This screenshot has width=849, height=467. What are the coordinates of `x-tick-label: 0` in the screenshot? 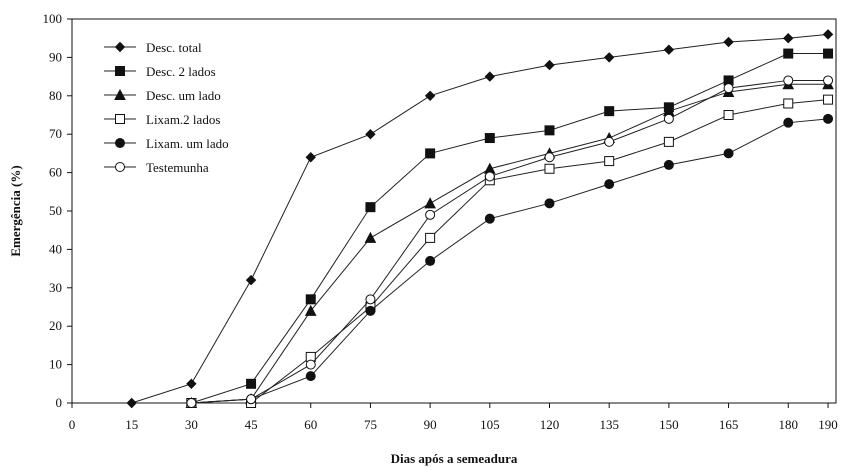 It's located at (72, 424).